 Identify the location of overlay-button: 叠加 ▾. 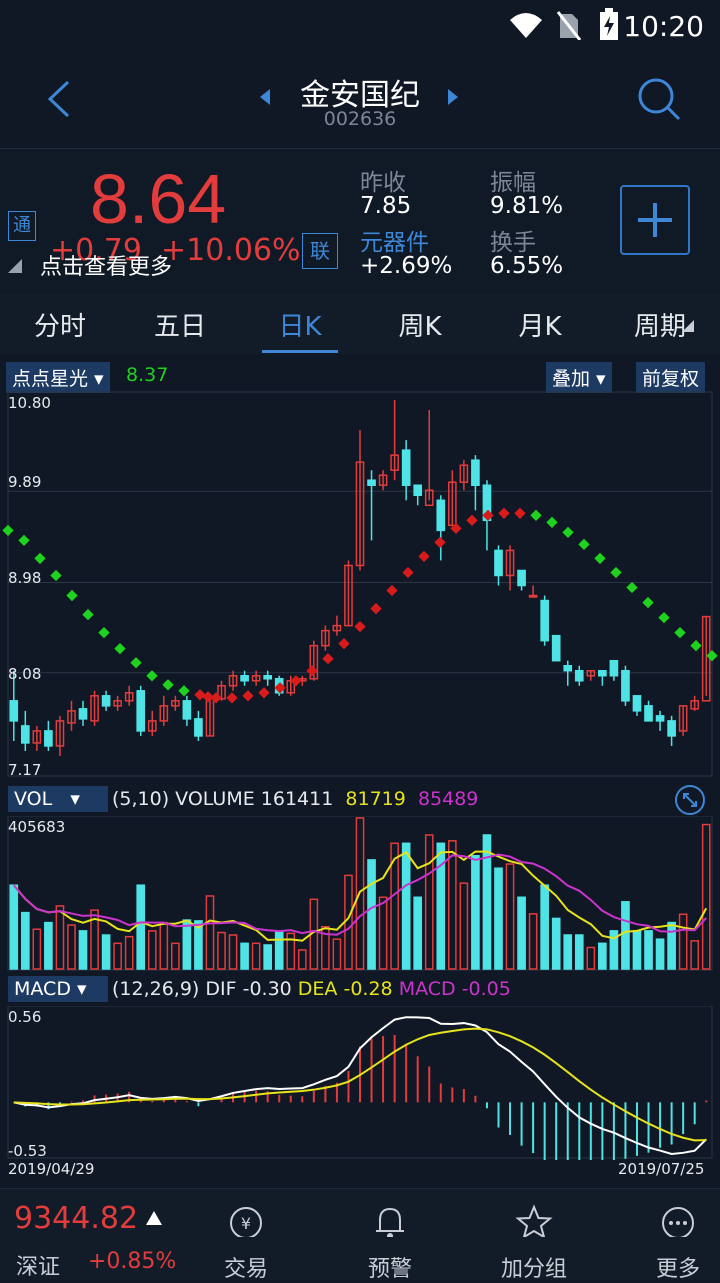
(579, 377).